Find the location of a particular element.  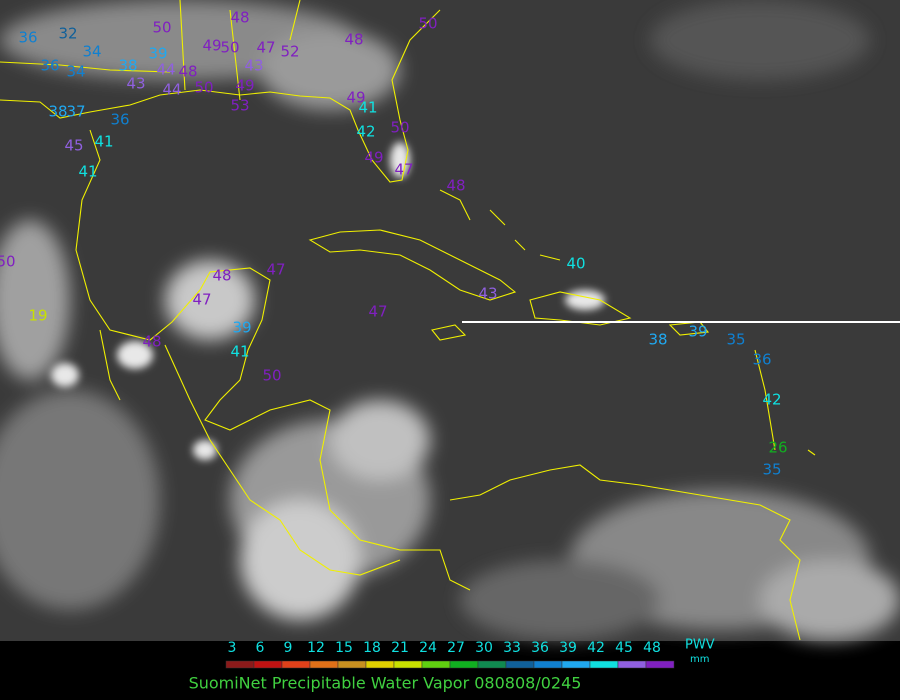

colorbar-label: 27 is located at coordinates (456, 648).